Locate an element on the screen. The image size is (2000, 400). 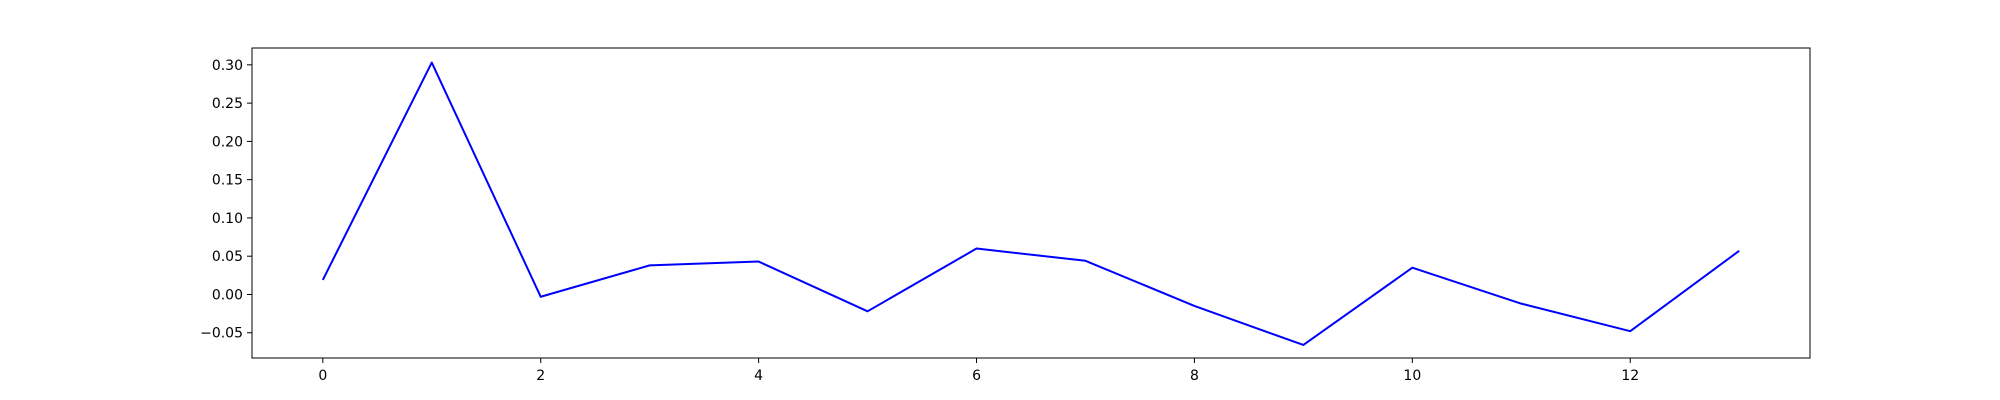
x-tick-label: 2 is located at coordinates (540, 376).